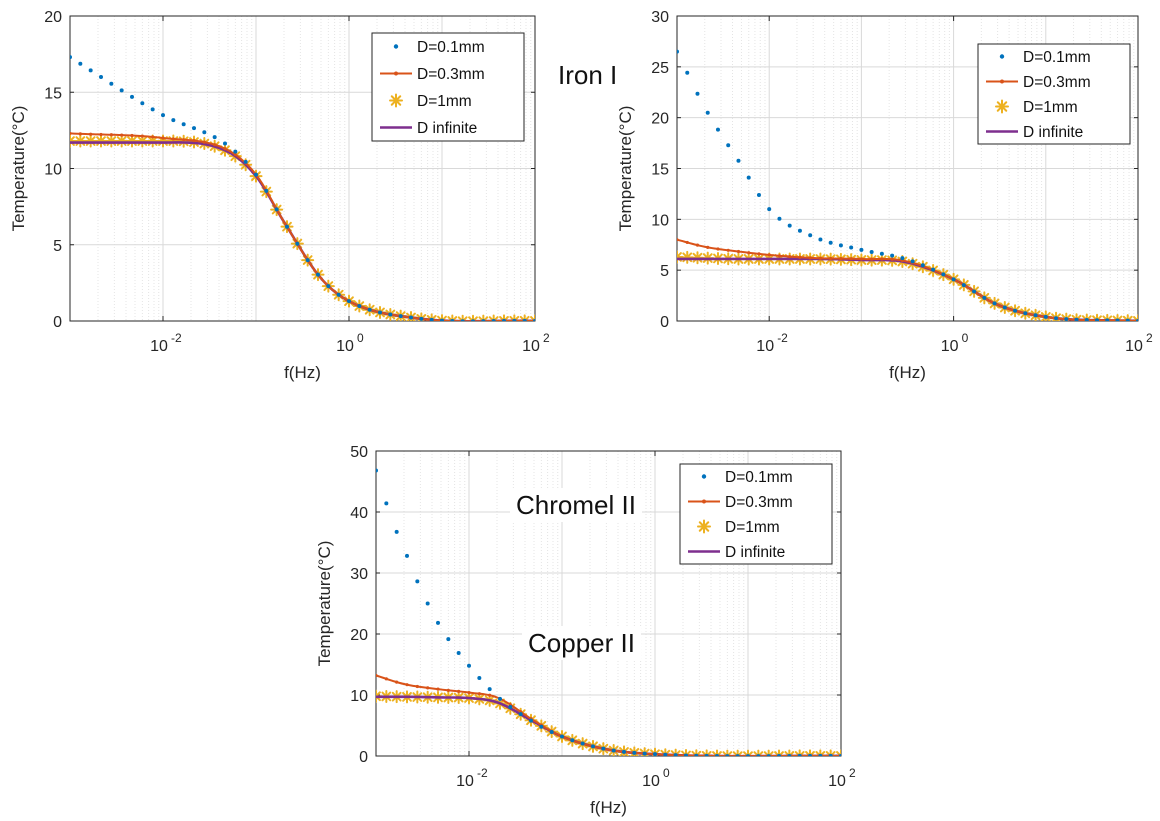 This screenshot has height=821, width=1160. What do you see at coordinates (18, 169) in the screenshot?
I see `y-axis-label: Temperature(°C)` at bounding box center [18, 169].